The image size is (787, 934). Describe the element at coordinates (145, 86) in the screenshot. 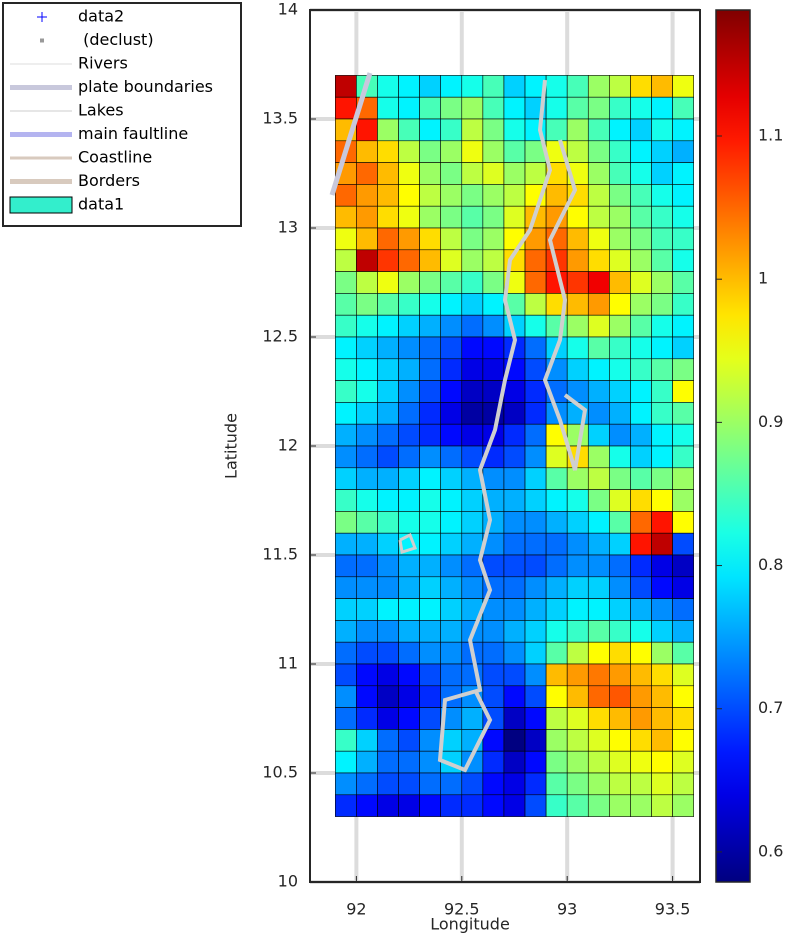

I see `legend-label: plate boundaries` at that location.